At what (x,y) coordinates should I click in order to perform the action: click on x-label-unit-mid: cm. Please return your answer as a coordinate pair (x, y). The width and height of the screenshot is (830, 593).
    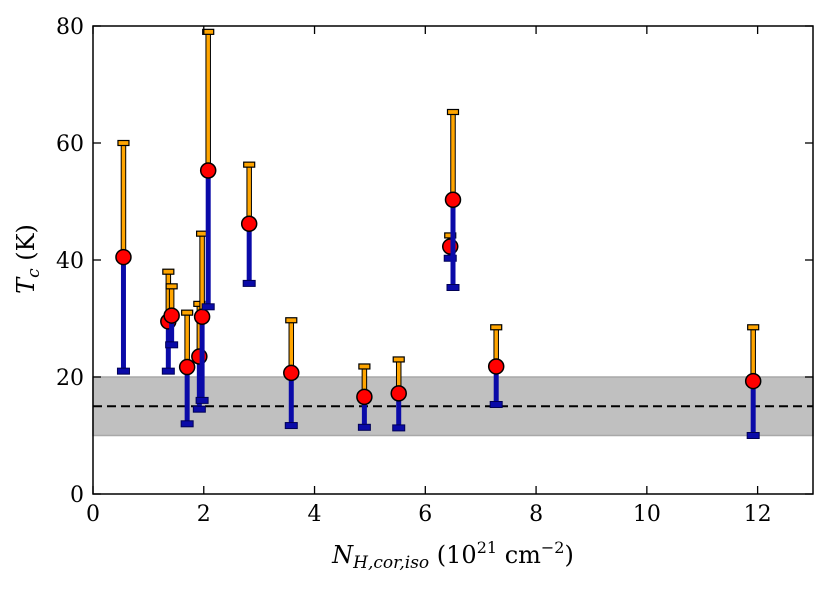
    Looking at the image, I should click on (519, 555).